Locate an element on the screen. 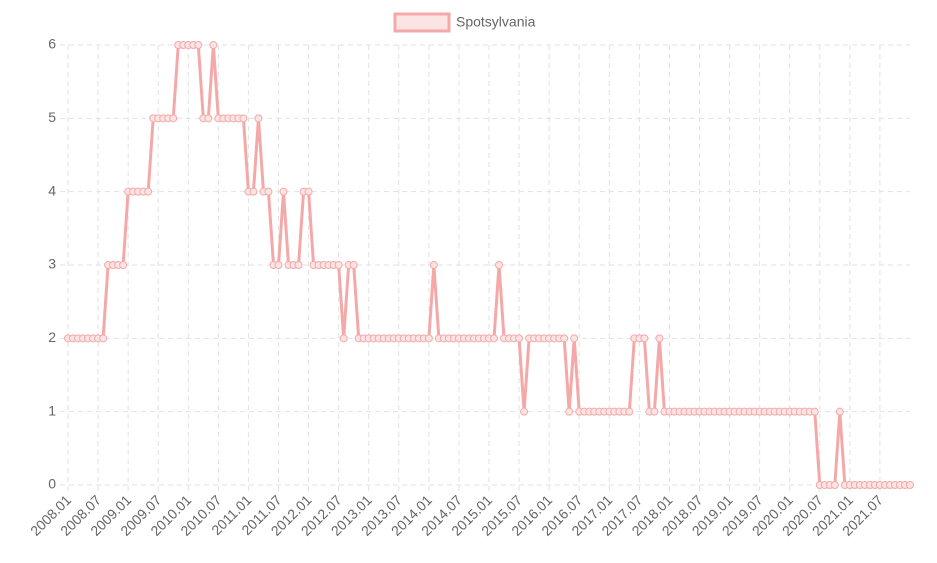 The image size is (937, 563). y-tick-label: 0 is located at coordinates (52, 484).